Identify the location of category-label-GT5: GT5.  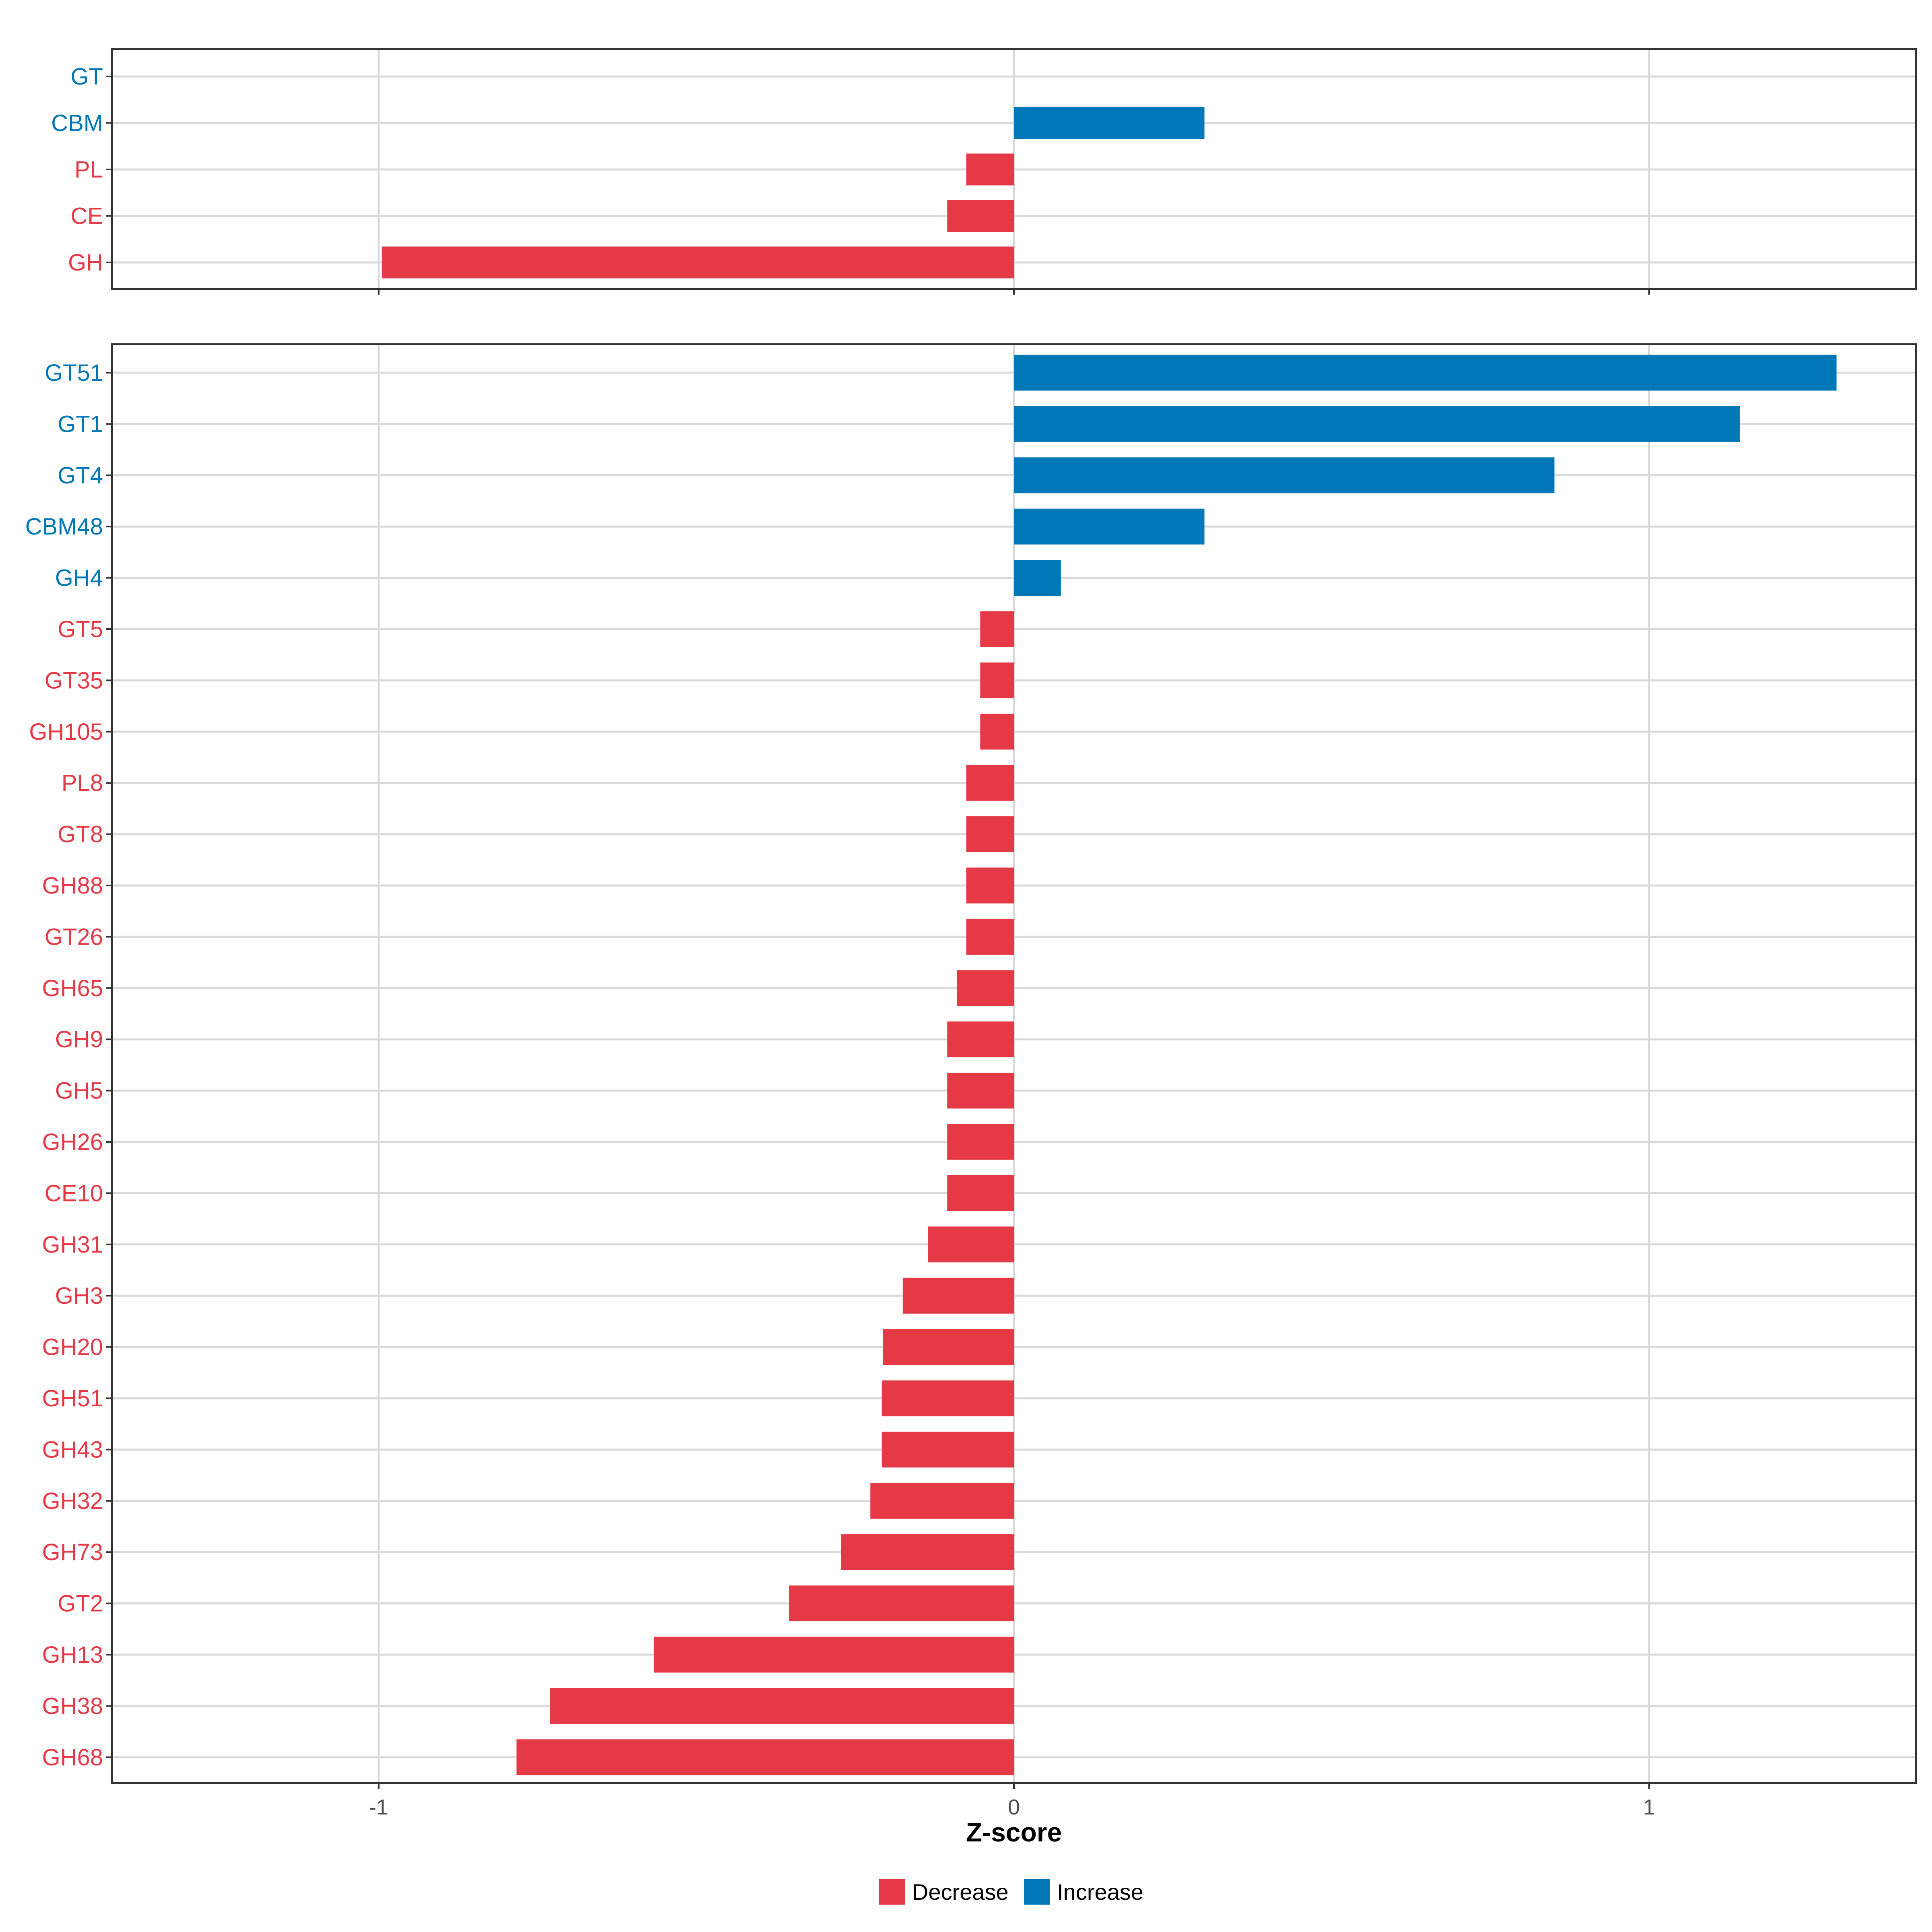
(80, 629).